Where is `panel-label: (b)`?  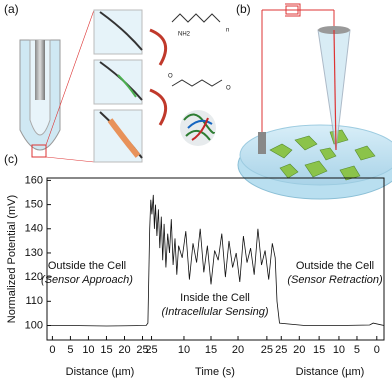 panel-label: (b) is located at coordinates (243, 9).